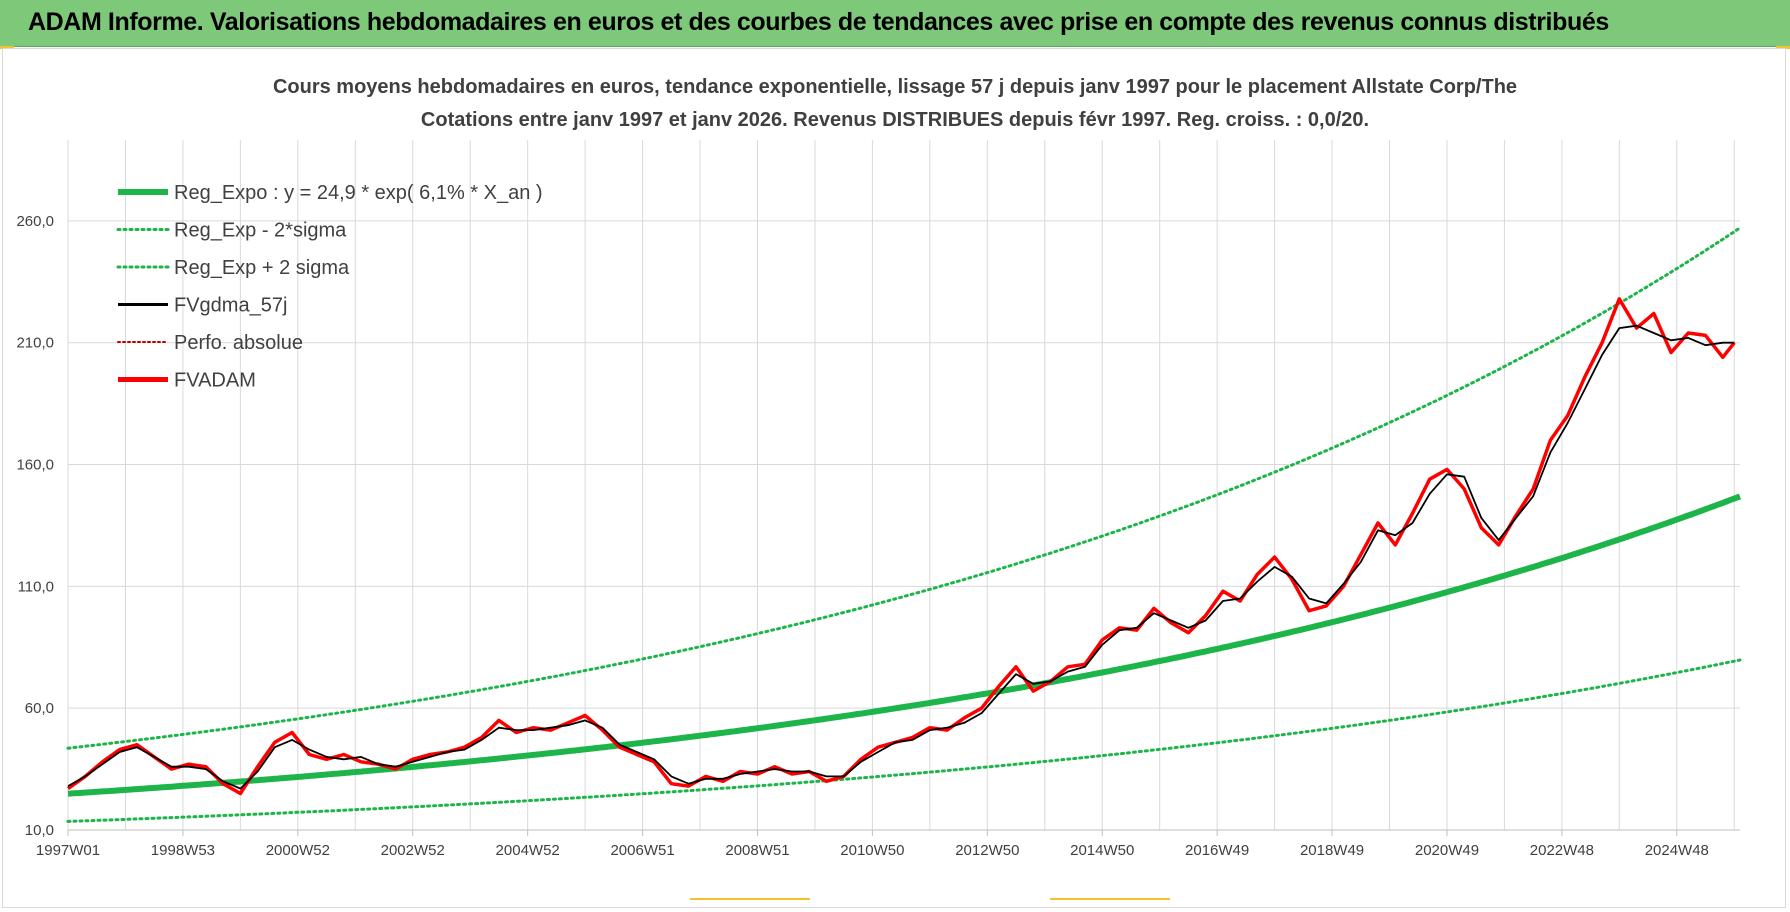 This screenshot has width=1790, height=912. I want to click on x-tick-label: 1997W01, so click(68, 850).